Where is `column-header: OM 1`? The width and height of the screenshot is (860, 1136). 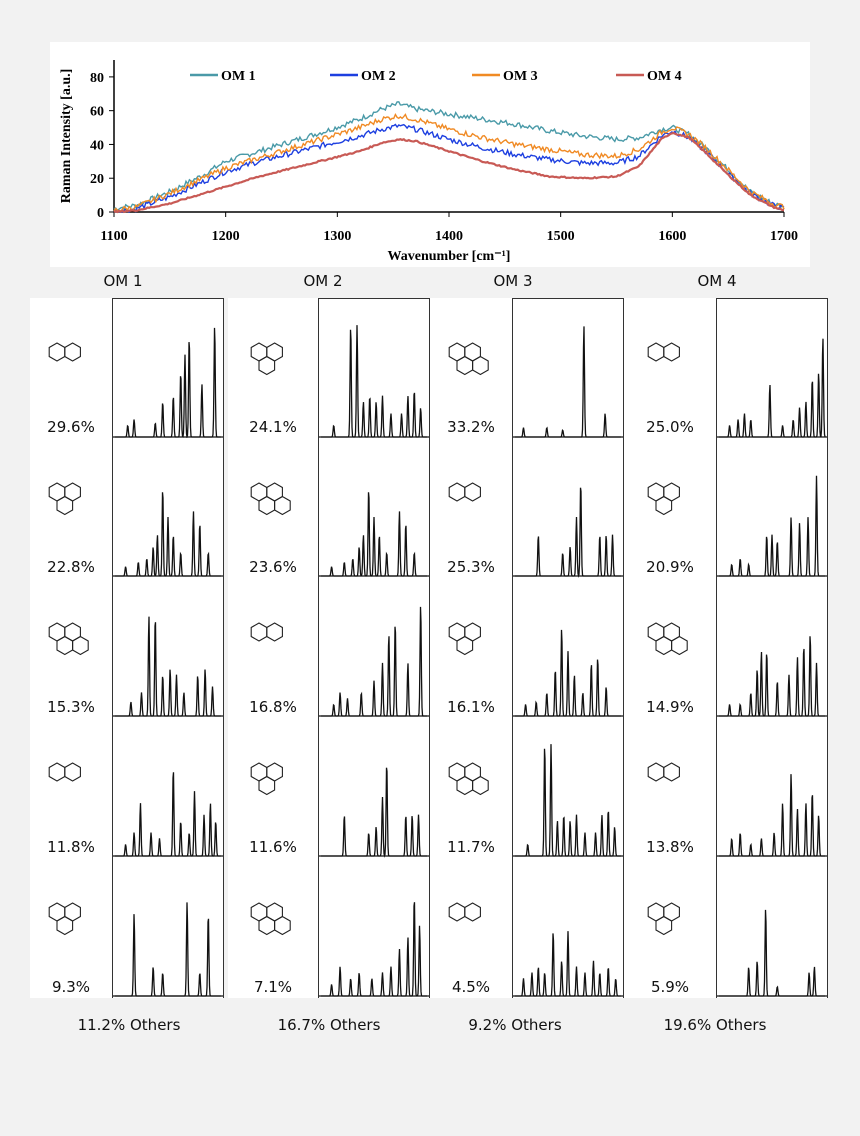 column-header: OM 1 is located at coordinates (123, 281).